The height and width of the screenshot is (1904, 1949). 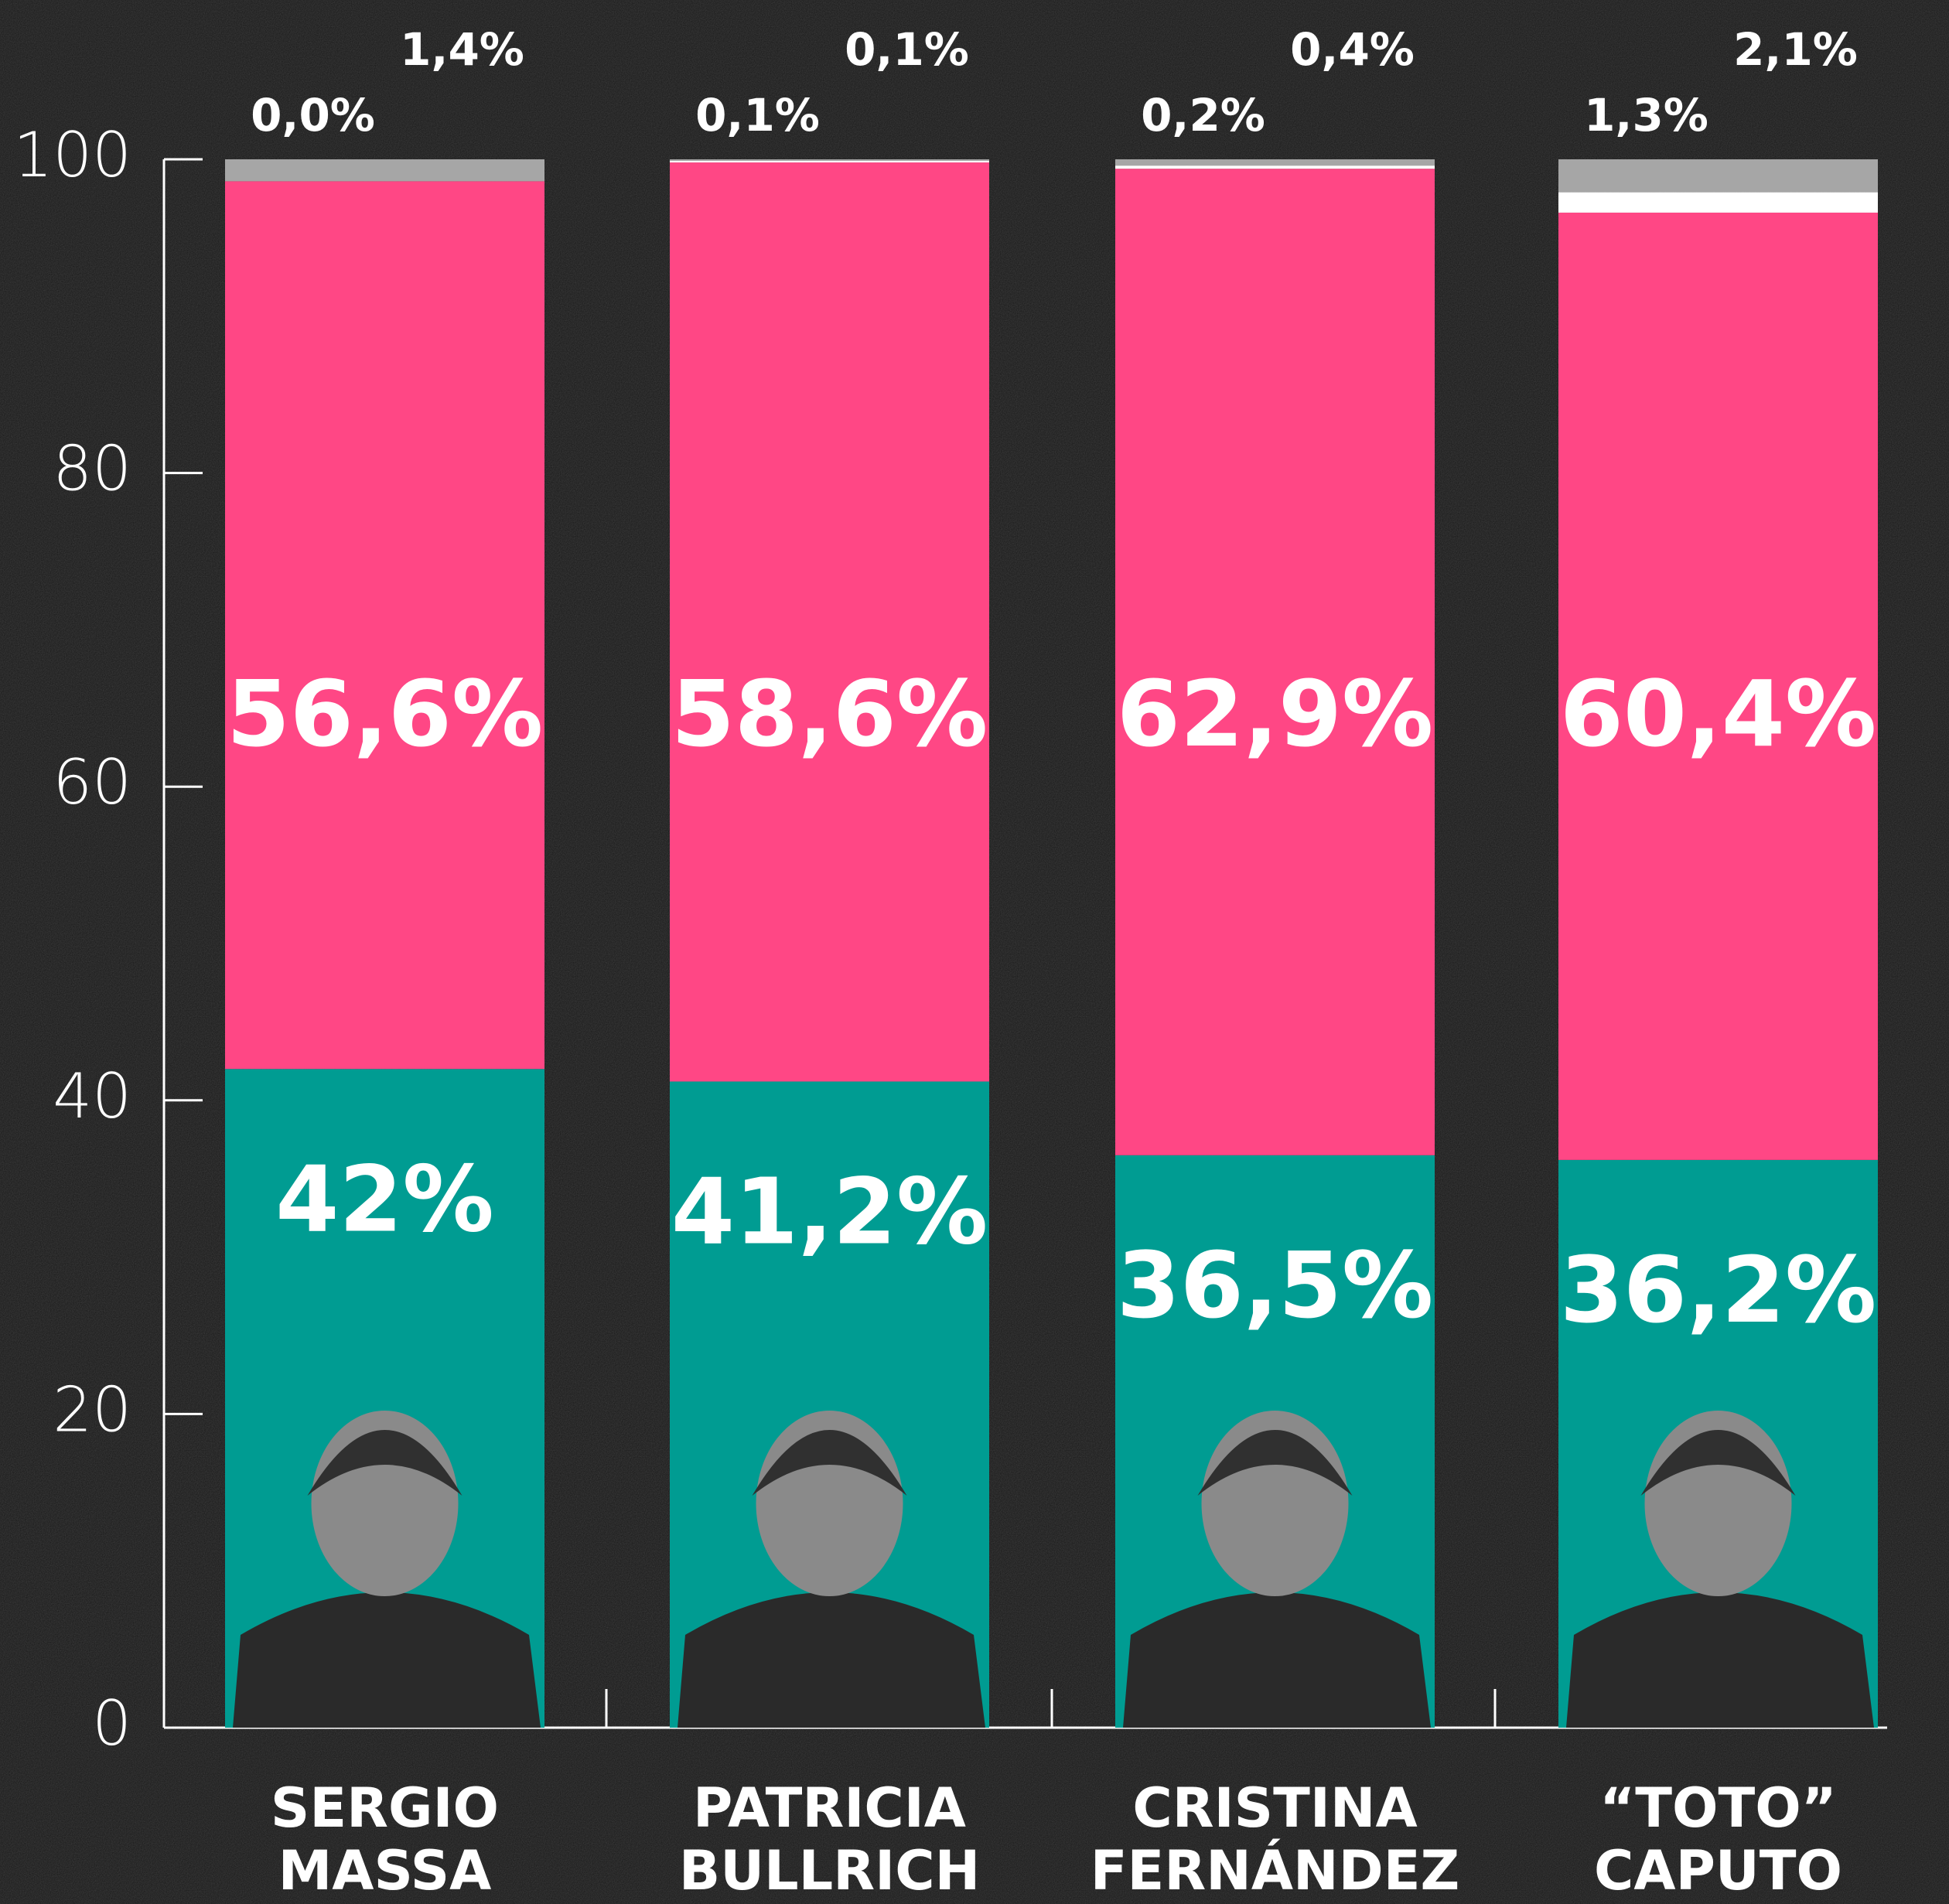 I want to click on value-label: 0,2%, so click(x=1203, y=115).